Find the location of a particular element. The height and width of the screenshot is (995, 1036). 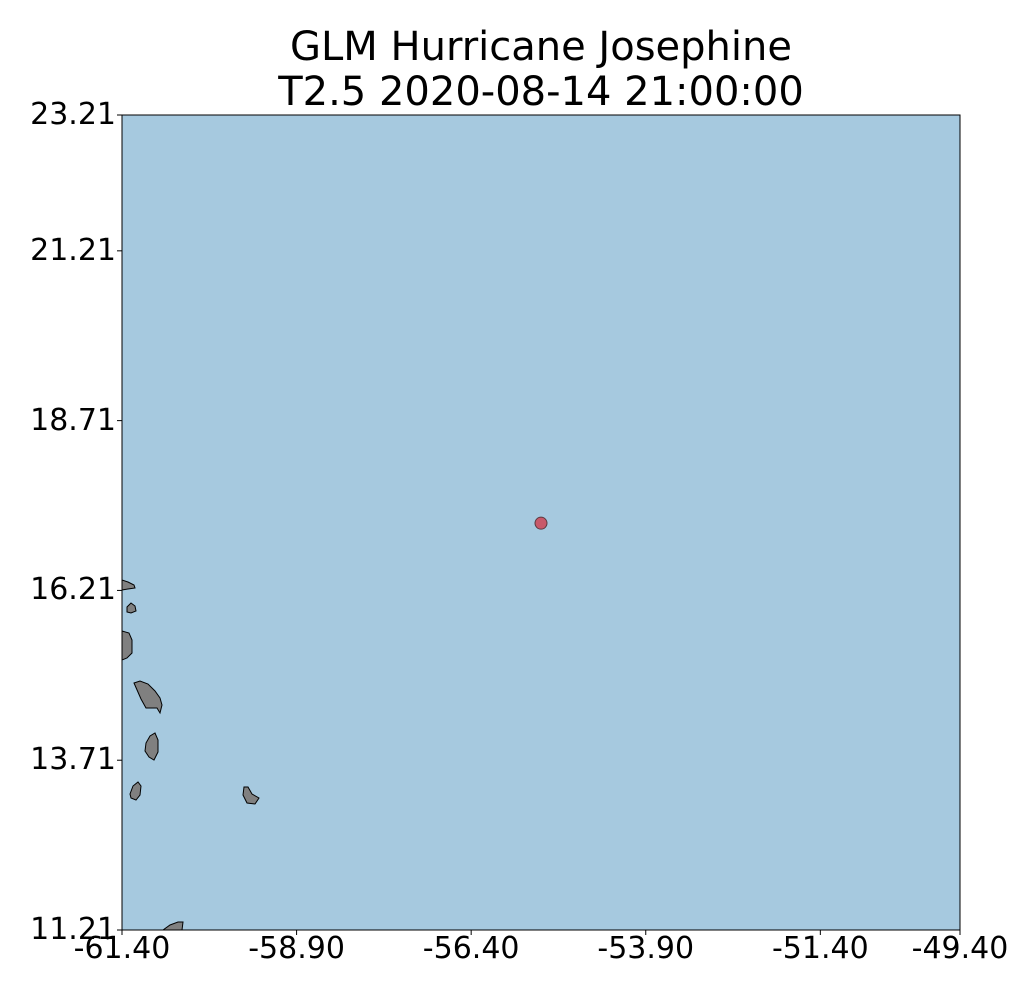

y-tick-label: 13.71 is located at coordinates (73, 760).